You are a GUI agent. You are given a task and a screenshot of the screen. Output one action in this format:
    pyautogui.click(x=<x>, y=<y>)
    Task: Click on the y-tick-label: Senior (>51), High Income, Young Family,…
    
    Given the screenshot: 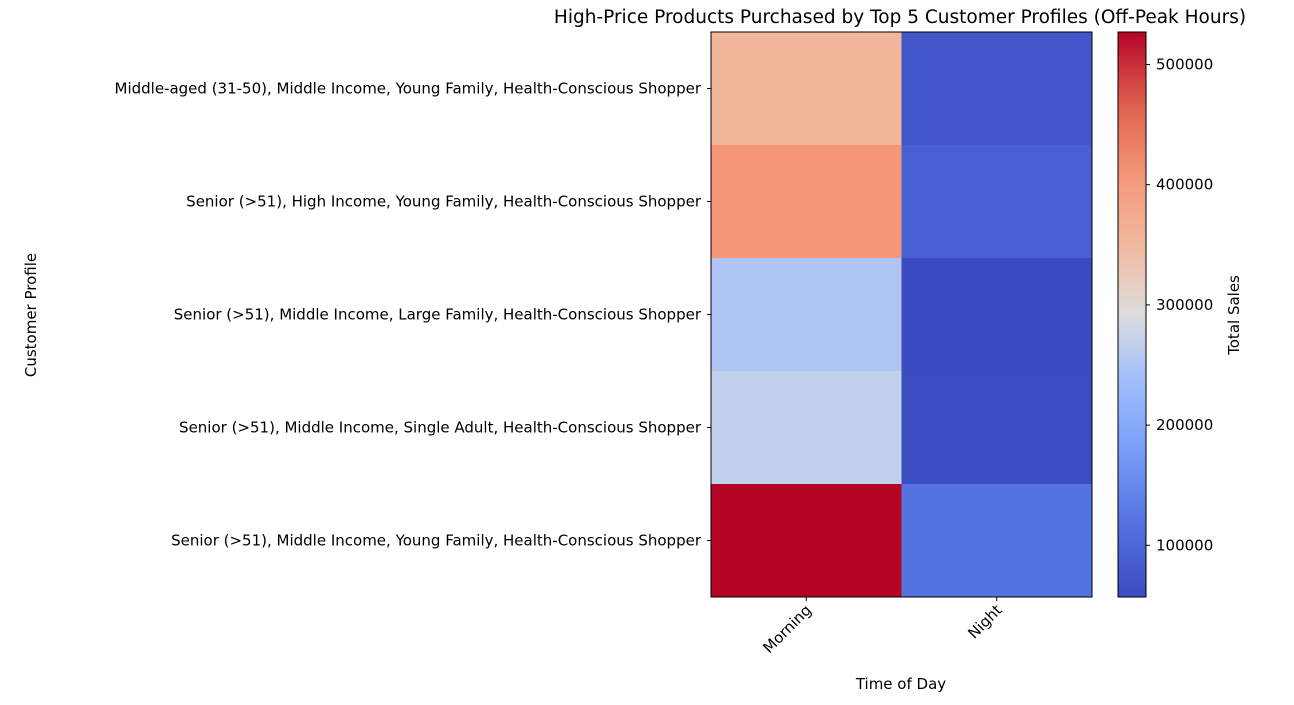 What is the action you would take?
    pyautogui.click(x=444, y=202)
    